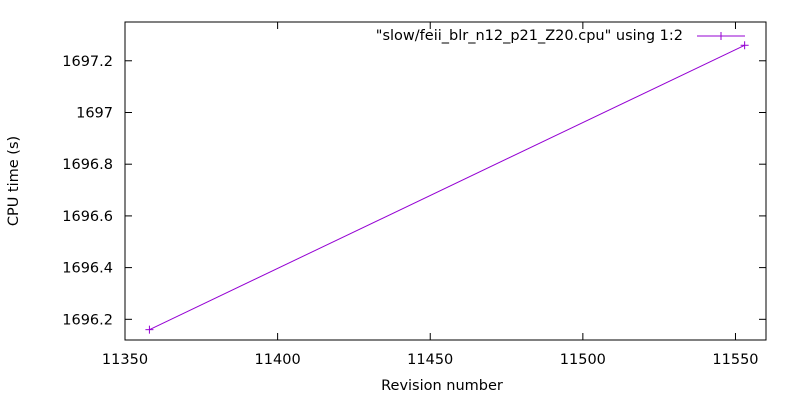 The height and width of the screenshot is (404, 800). What do you see at coordinates (87, 62) in the screenshot?
I see `y-tick-label: 1697.2` at bounding box center [87, 62].